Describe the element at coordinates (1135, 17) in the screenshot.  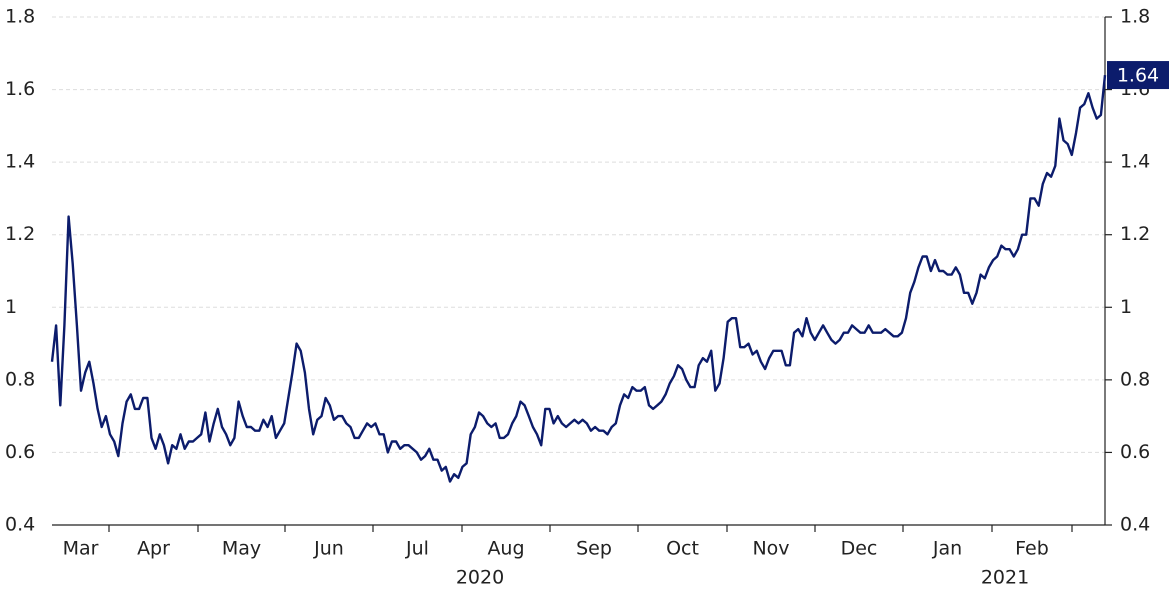
I see `y2-tick-label: 1.8` at that location.